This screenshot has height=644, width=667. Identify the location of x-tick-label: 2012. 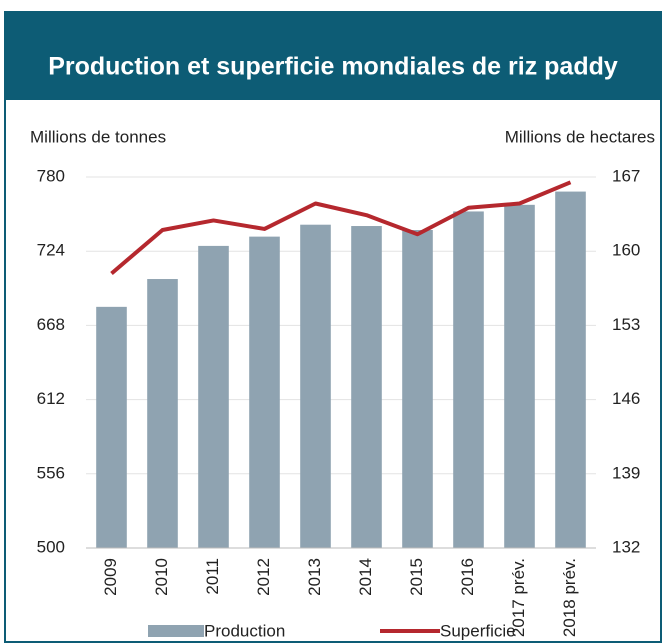
(263, 577).